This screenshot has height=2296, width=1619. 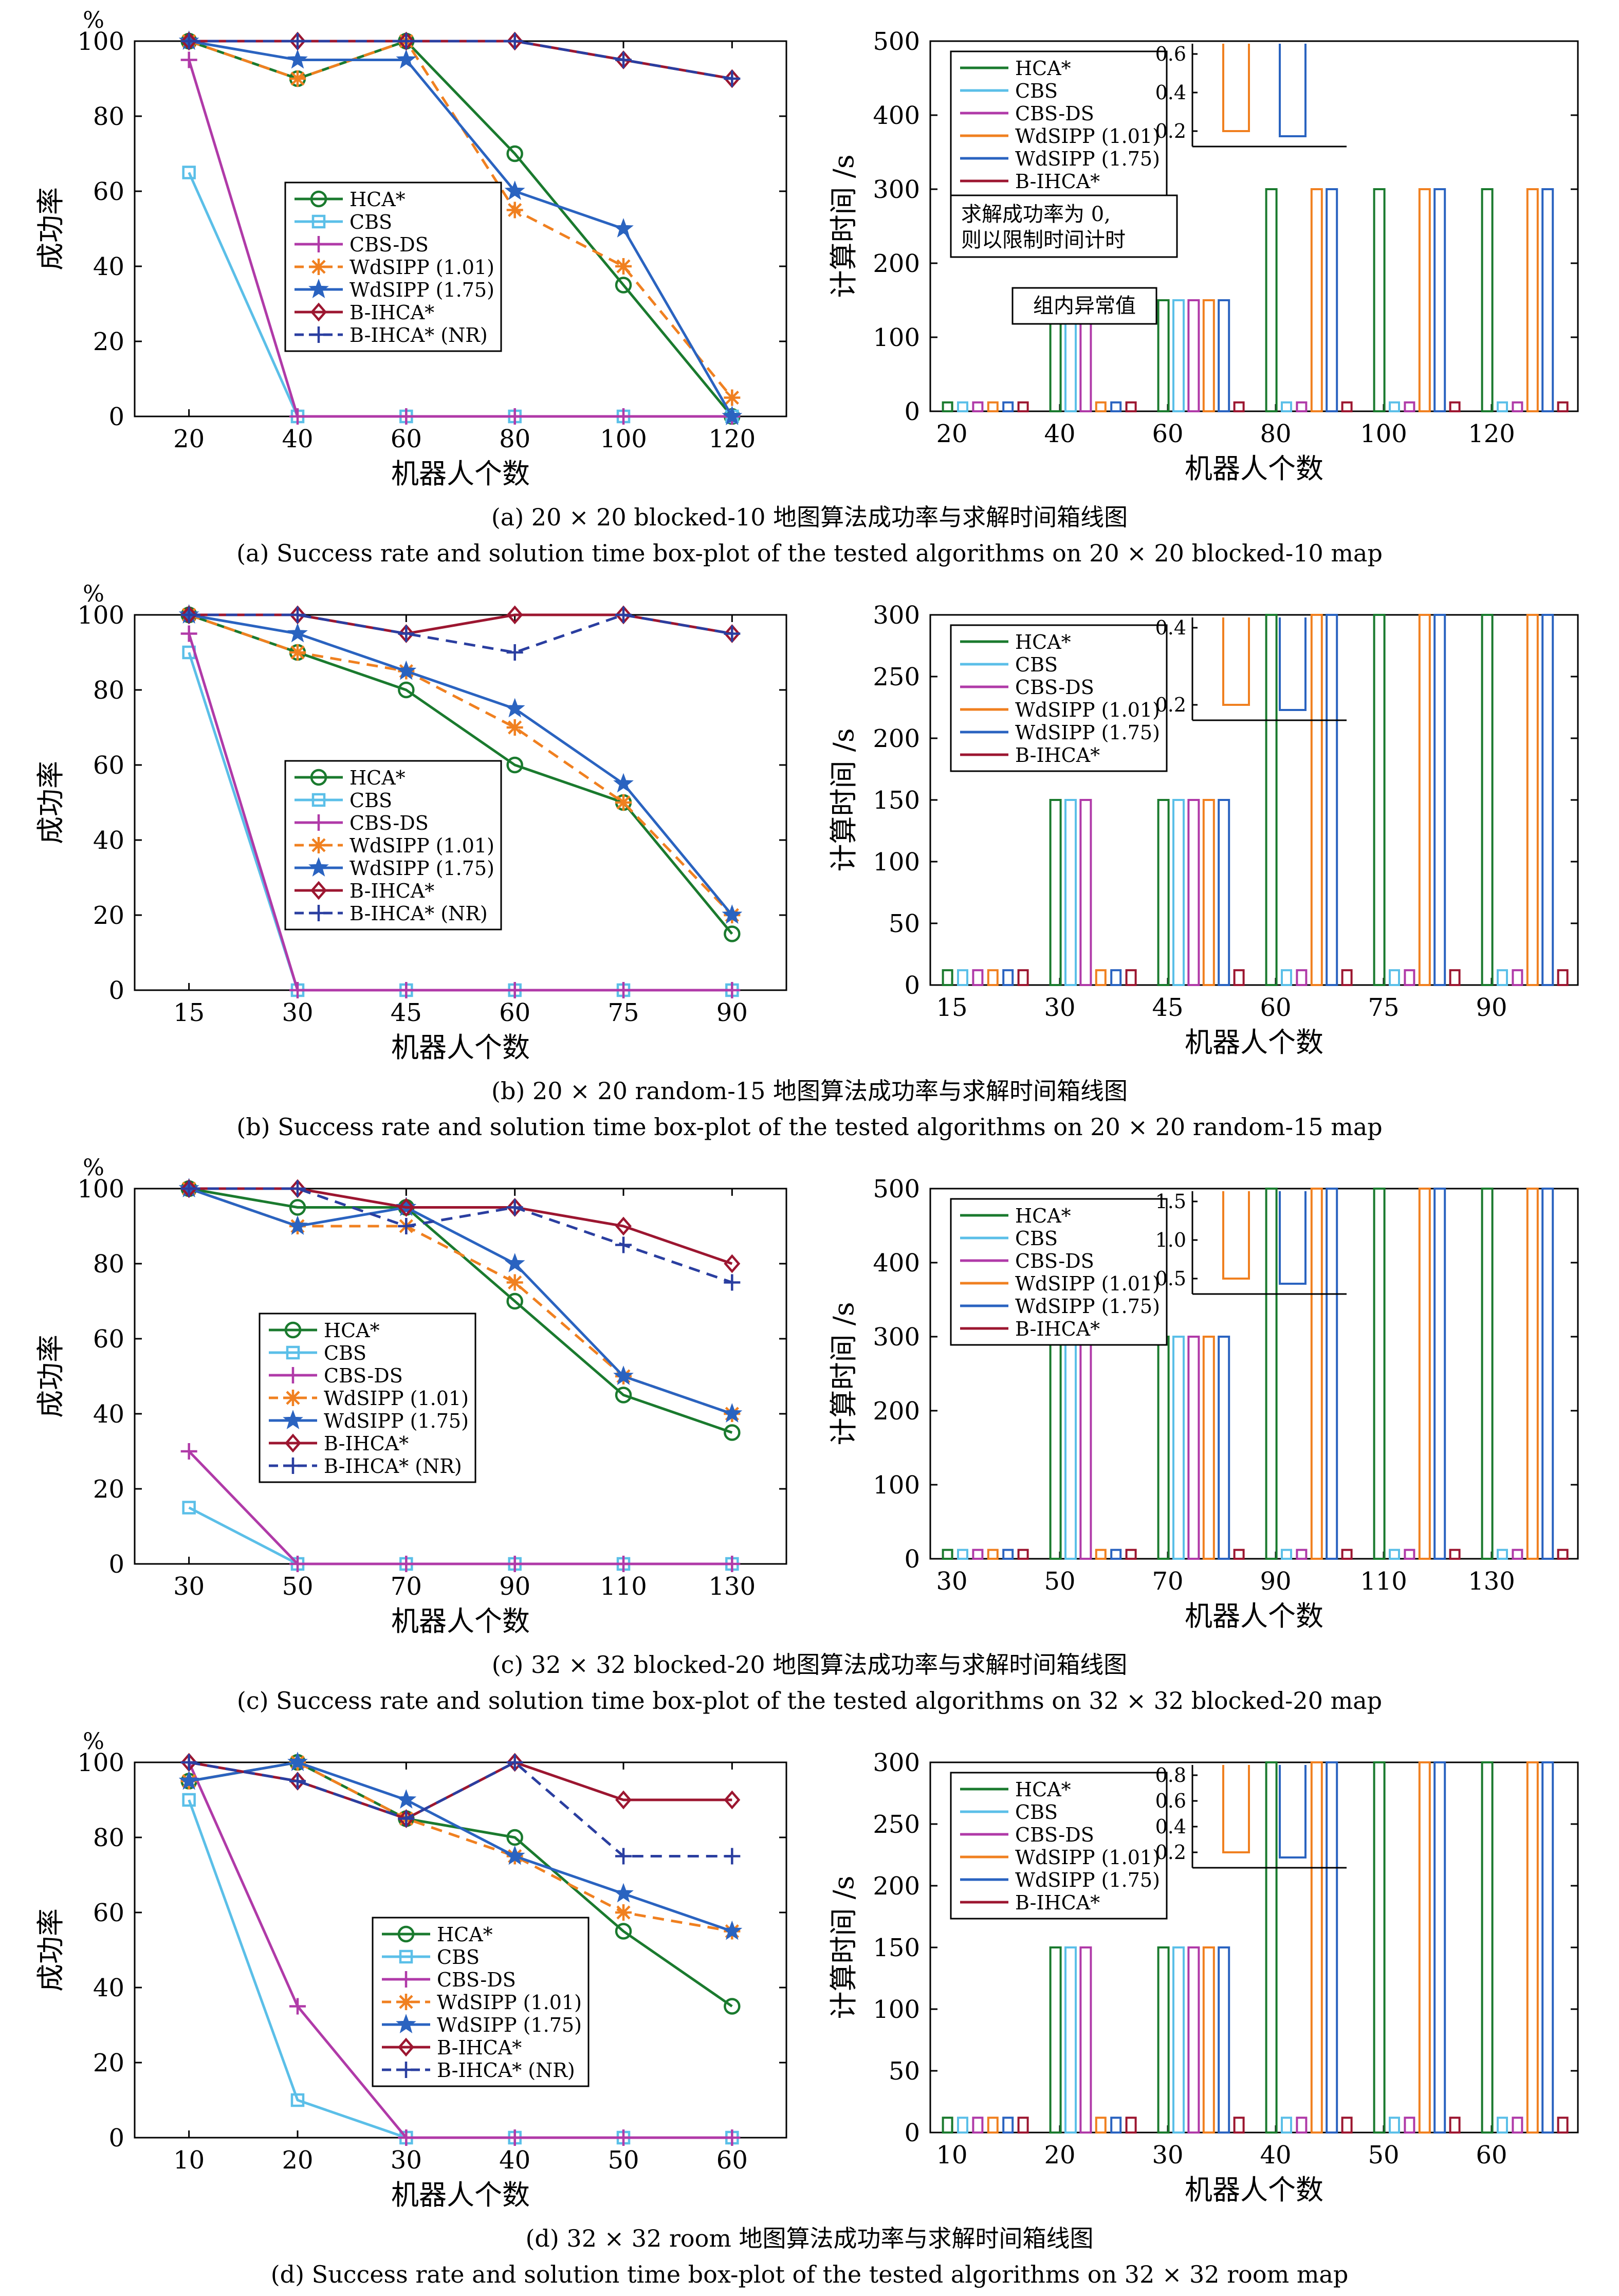 I want to click on x-tick-label: 120, so click(x=733, y=439).